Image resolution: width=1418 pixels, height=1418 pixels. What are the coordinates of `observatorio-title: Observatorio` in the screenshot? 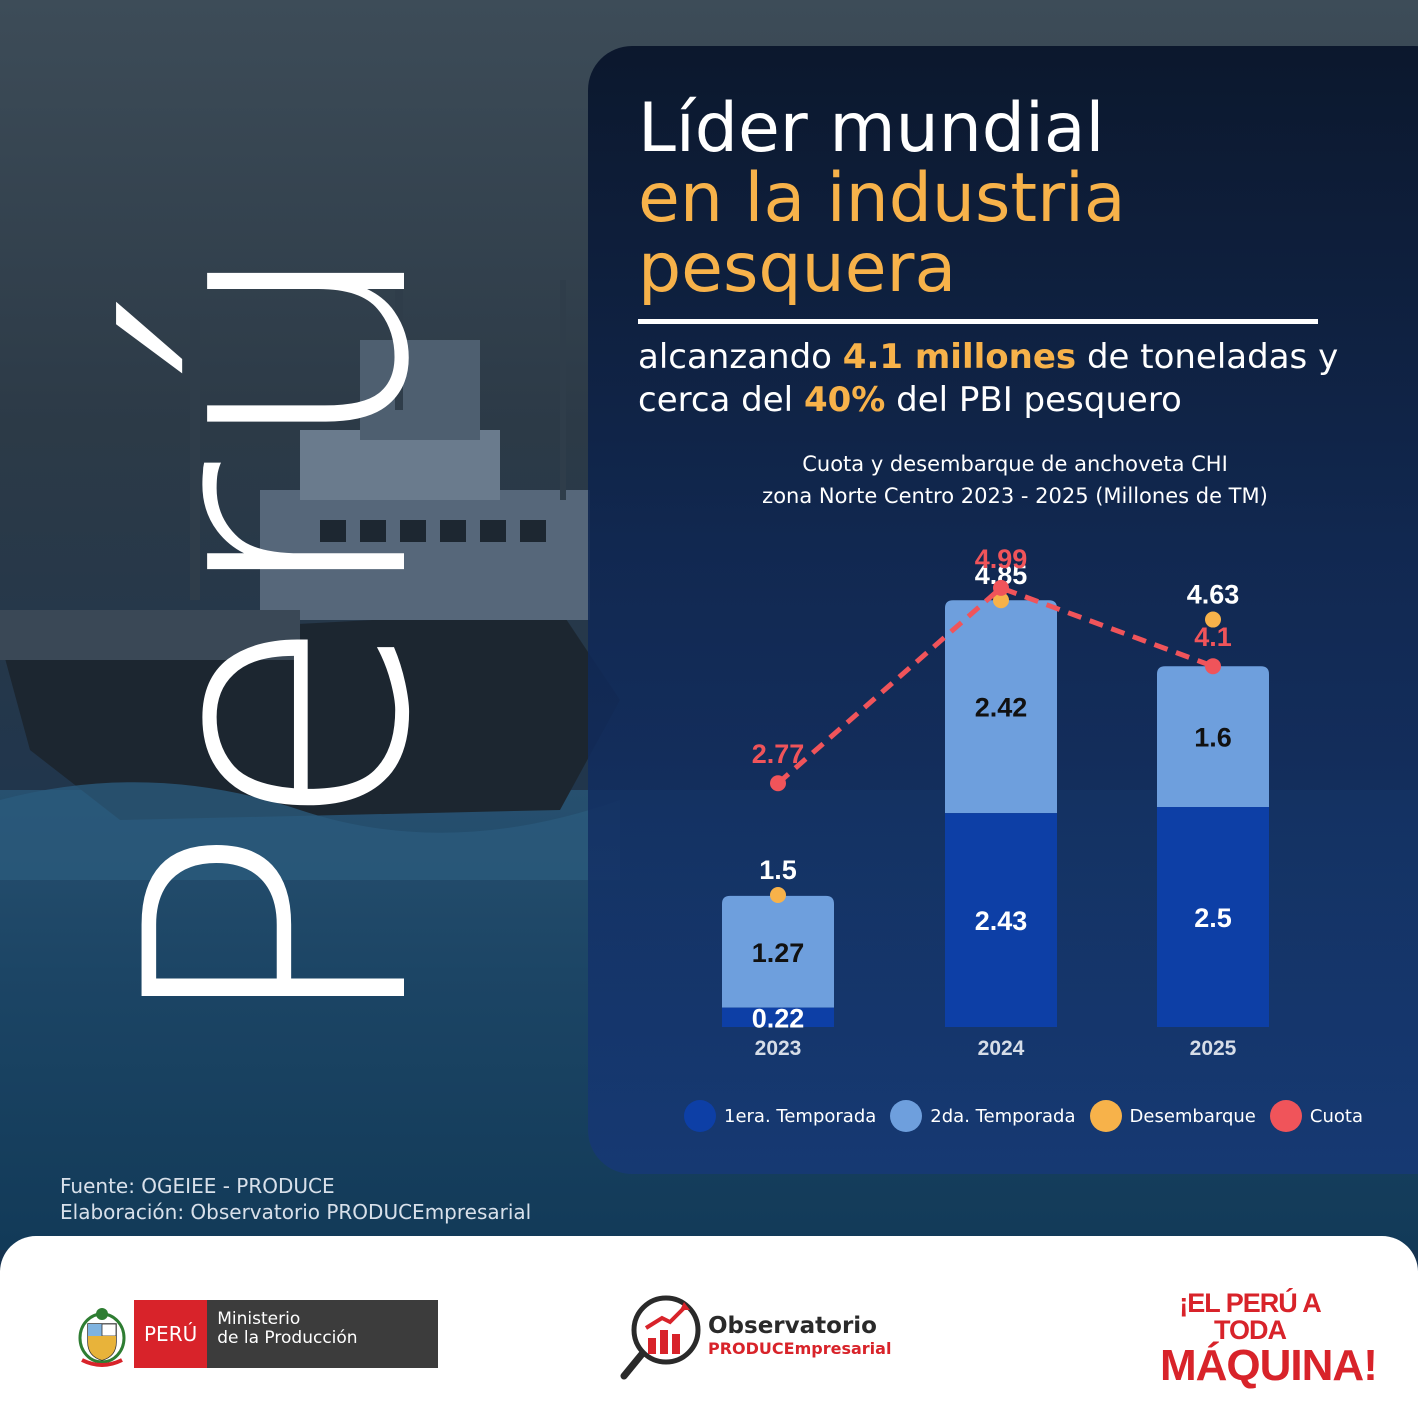 It's located at (792, 1325).